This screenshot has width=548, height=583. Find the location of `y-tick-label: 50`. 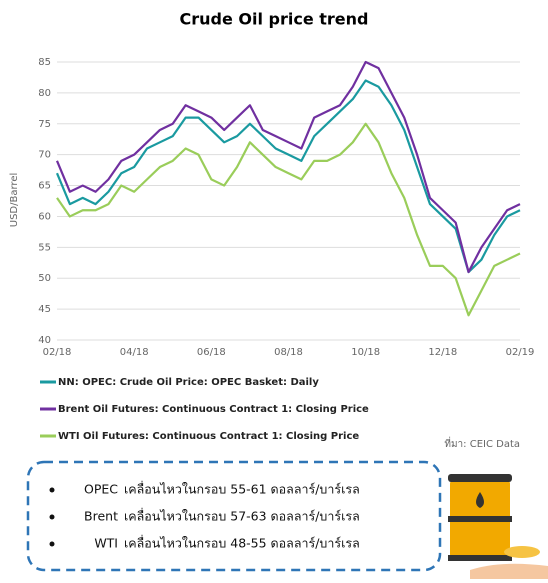

y-tick-label: 50 is located at coordinates (44, 278).